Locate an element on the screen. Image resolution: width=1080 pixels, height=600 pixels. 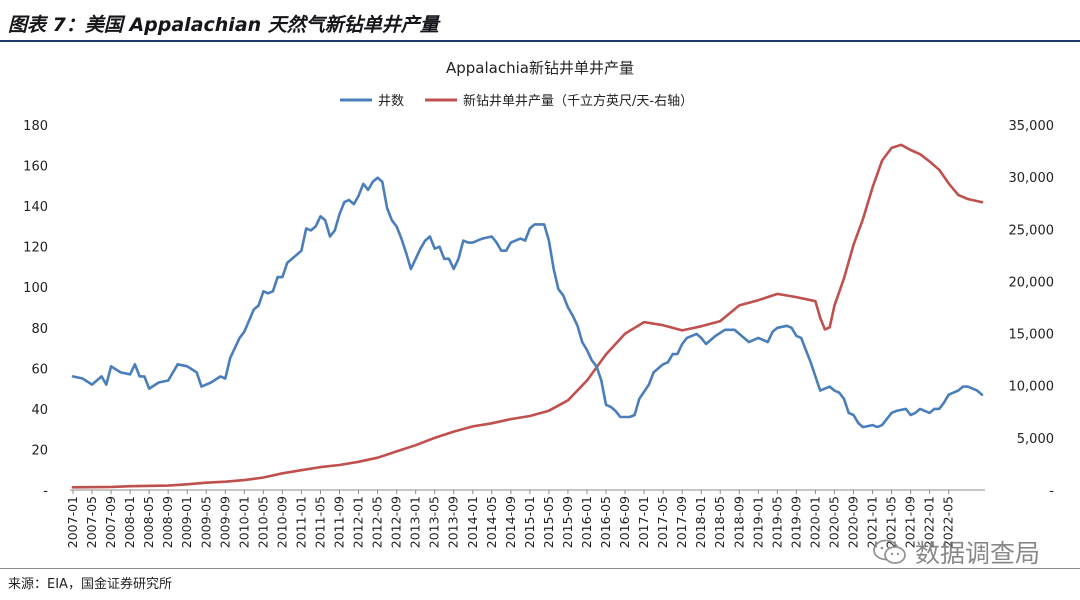
wechat-logo-icon is located at coordinates (889, 551).